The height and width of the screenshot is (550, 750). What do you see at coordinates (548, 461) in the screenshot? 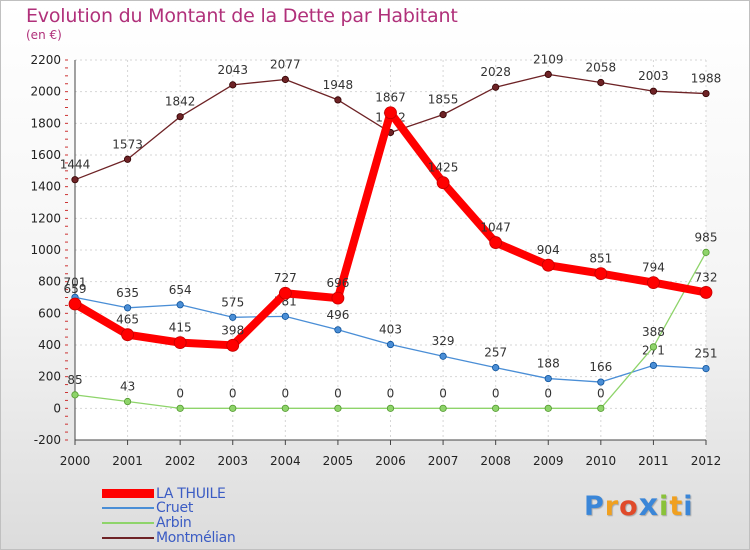
I see `x-tick-label: 2009` at bounding box center [548, 461].